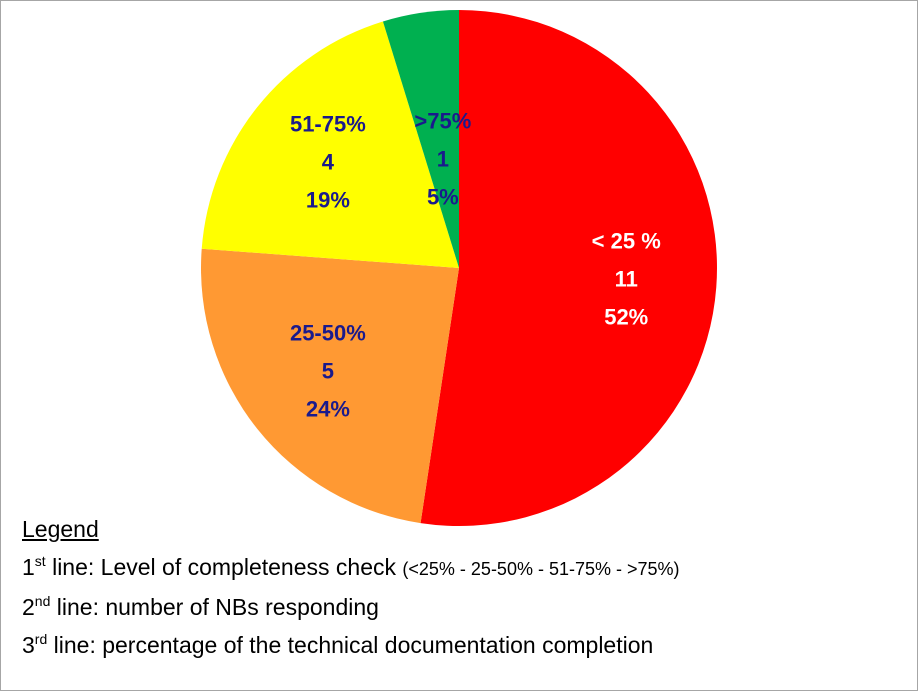 This screenshot has width=918, height=691. Describe the element at coordinates (28, 607) in the screenshot. I see `legend-ordinal: 2` at that location.